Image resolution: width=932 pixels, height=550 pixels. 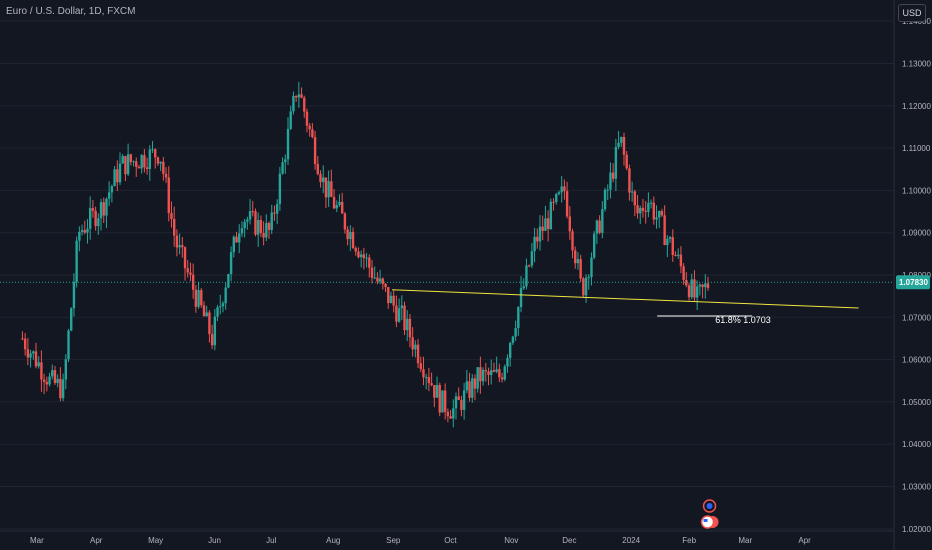 I want to click on x-tick-label: Jun, so click(x=214, y=540).